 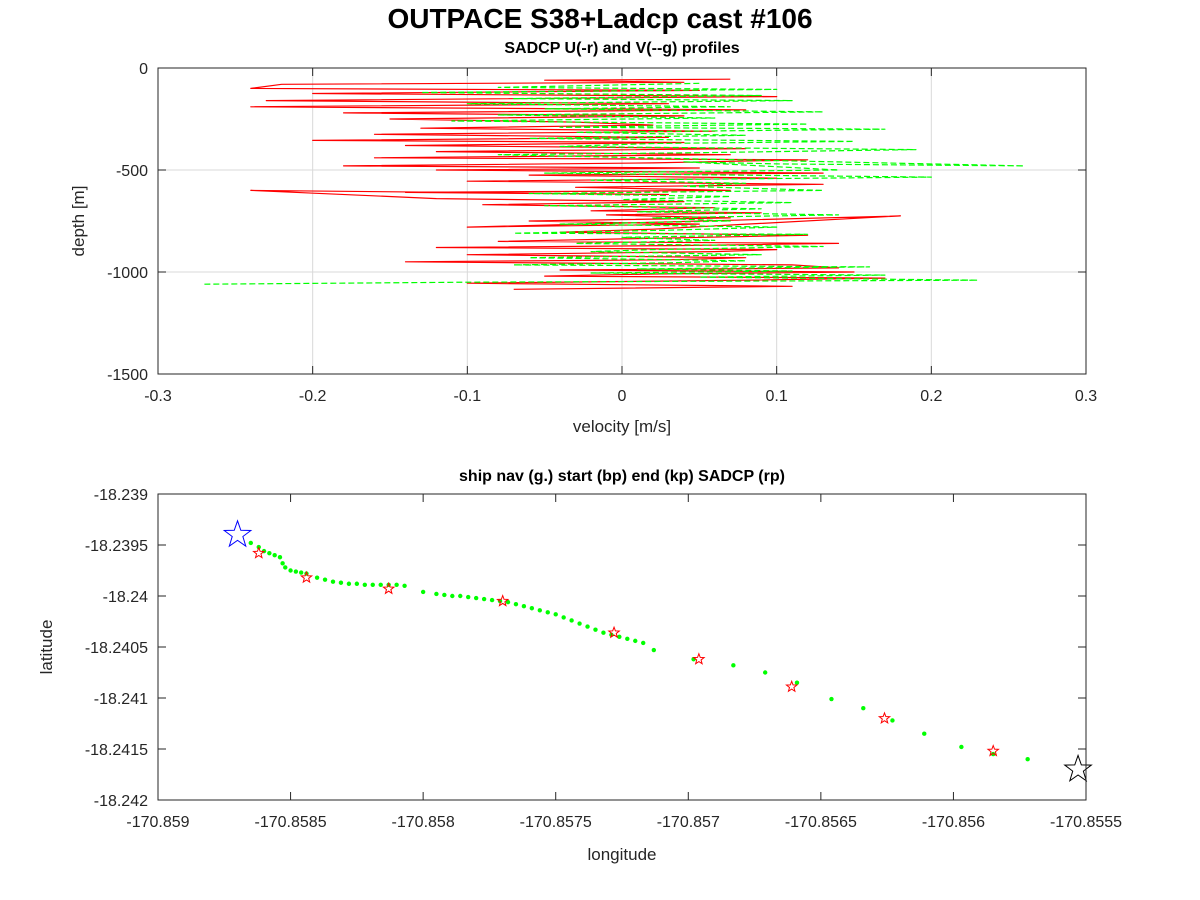 I want to click on figure-title: OUTPACE S38+Ladcp cast #106, so click(x=600, y=18).